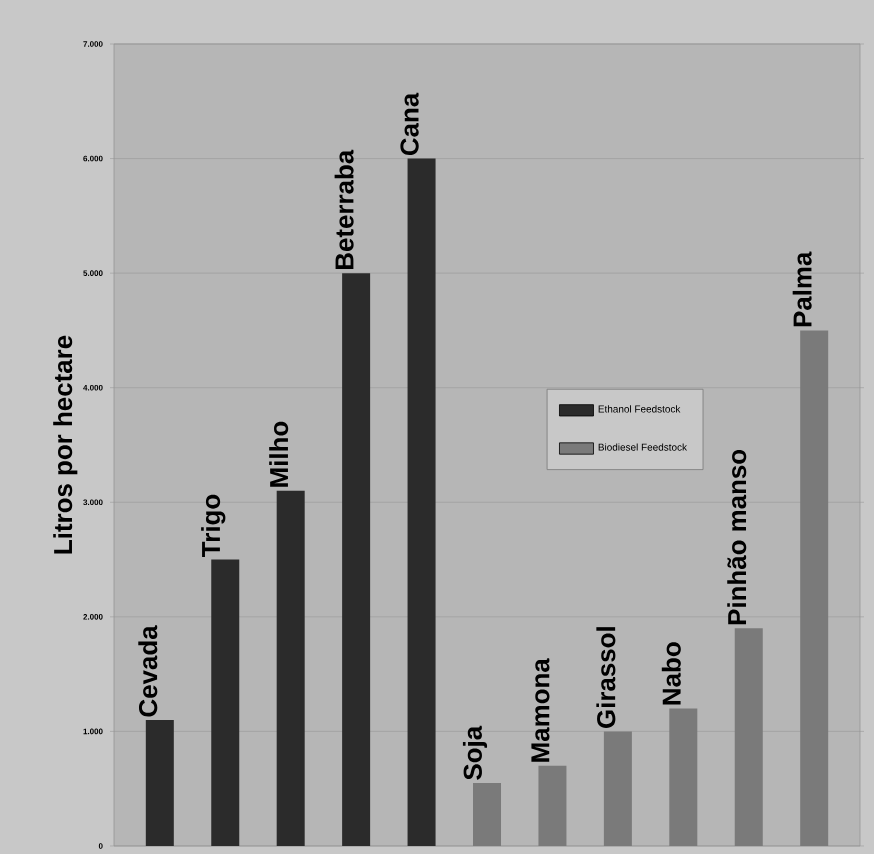  I want to click on x-tick-label: Palma, so click(802, 289).